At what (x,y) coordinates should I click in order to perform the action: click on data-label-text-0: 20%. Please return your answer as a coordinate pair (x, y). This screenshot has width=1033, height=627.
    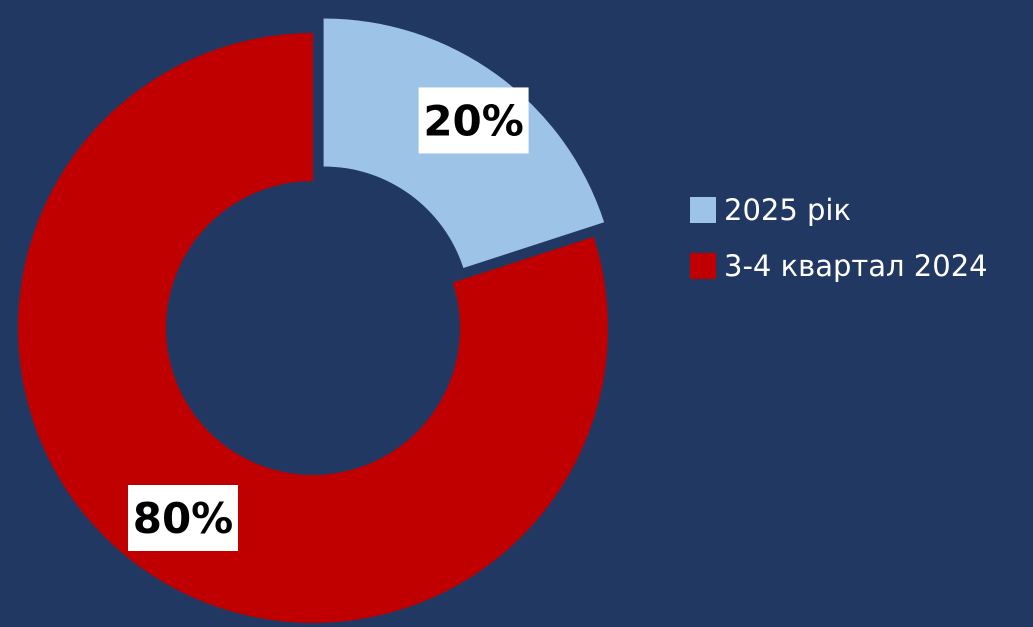
    Looking at the image, I should click on (473, 120).